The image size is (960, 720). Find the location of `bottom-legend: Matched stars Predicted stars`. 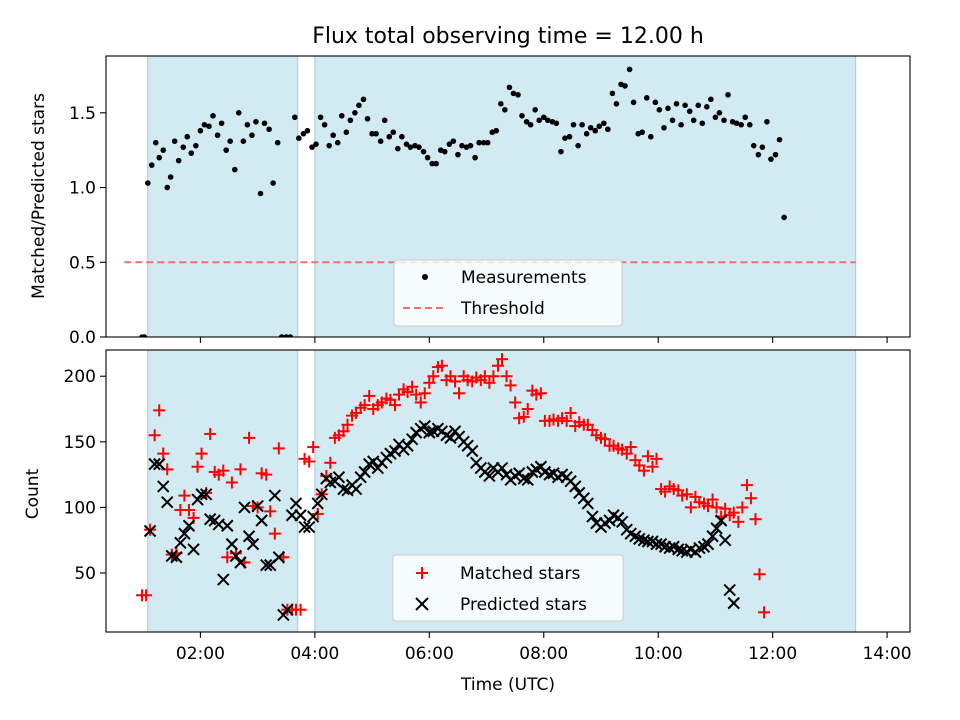

bottom-legend: Matched stars Predicted stars is located at coordinates (508, 588).